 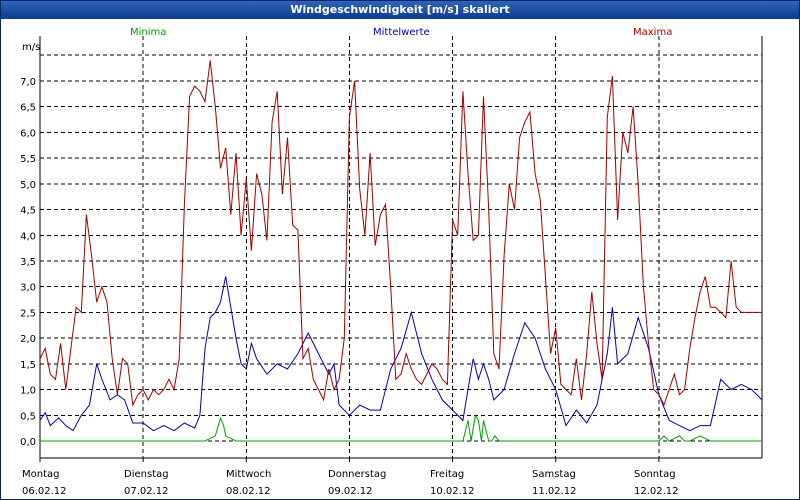 What do you see at coordinates (554, 491) in the screenshot?
I see `x-tick-date: 11.02.12` at bounding box center [554, 491].